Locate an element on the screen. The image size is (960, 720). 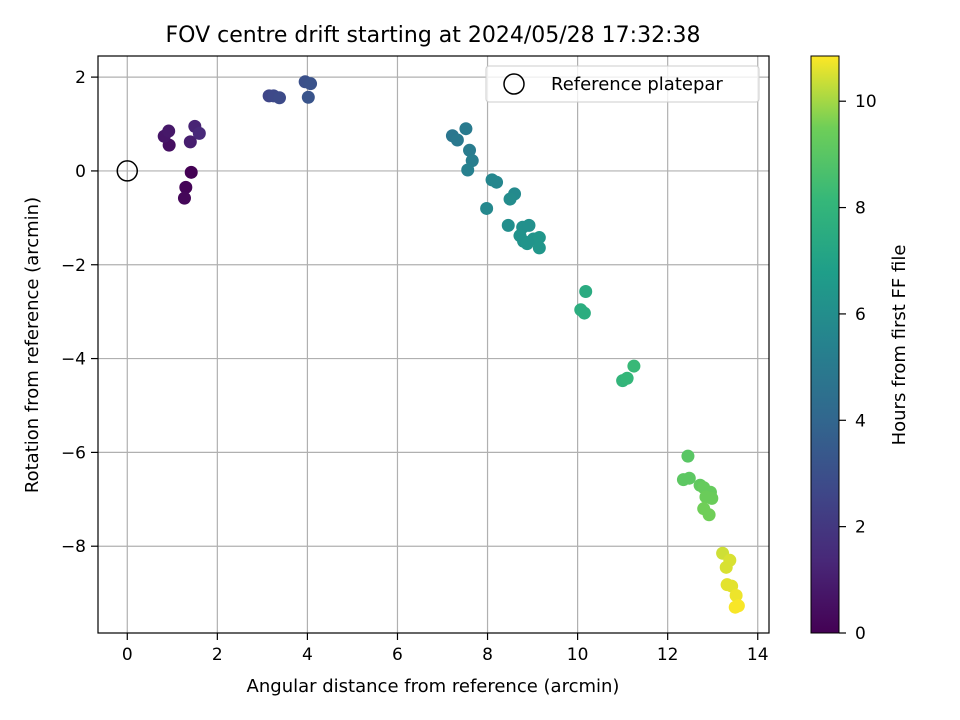
x-tick-label: 0 is located at coordinates (127, 655).